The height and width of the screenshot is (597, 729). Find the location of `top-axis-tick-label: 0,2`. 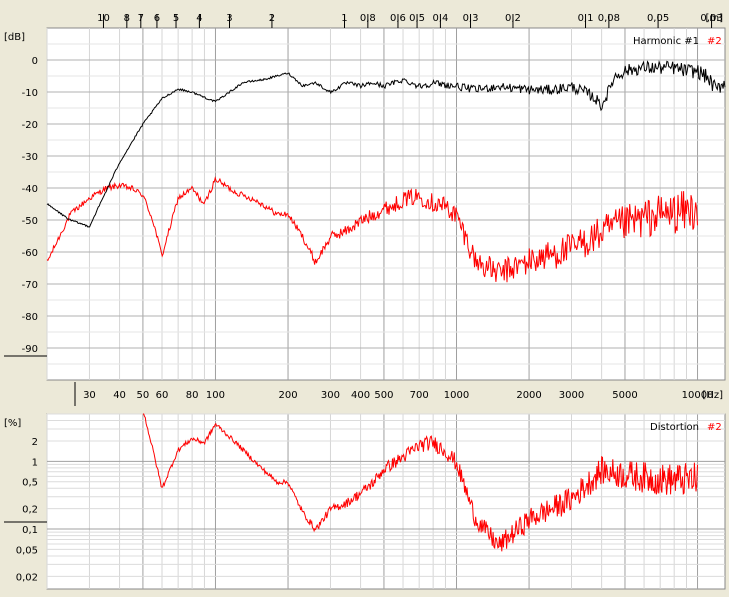

top-axis-tick-label: 0,2 is located at coordinates (513, 18).